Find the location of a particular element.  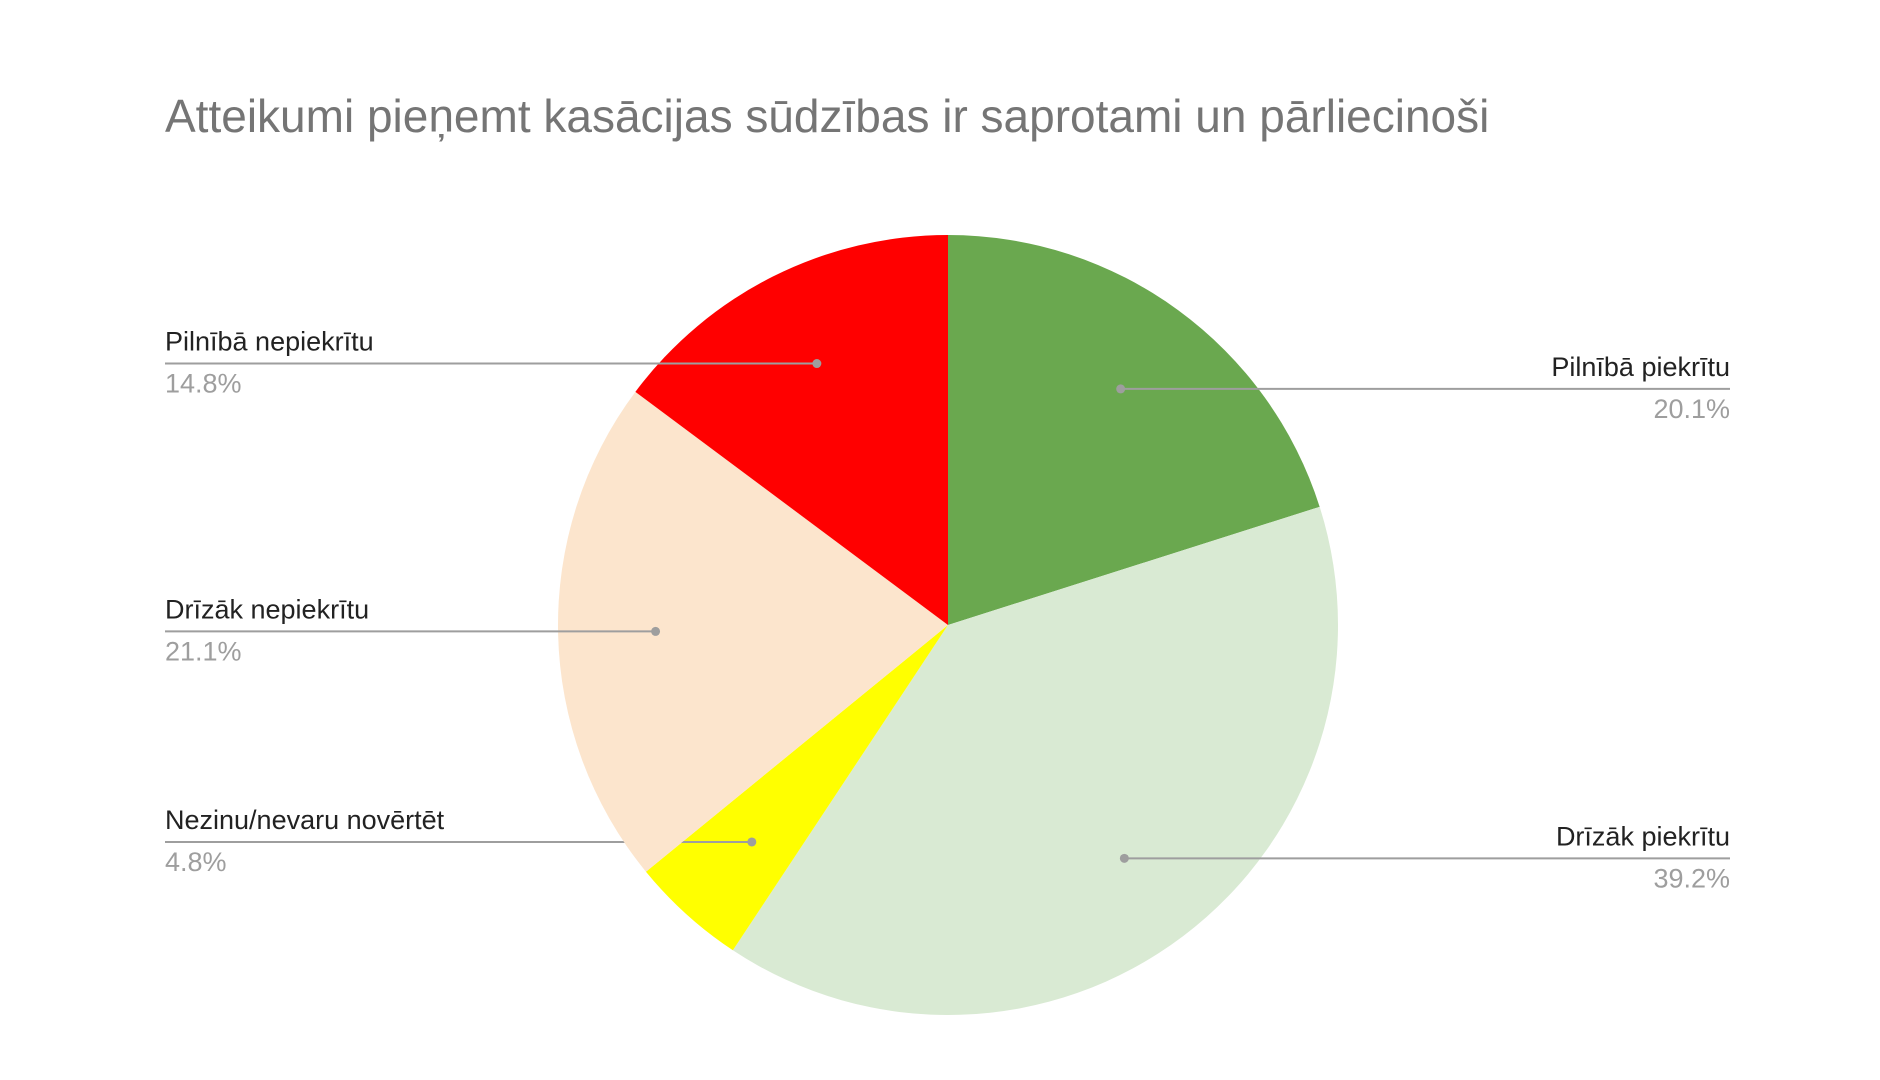

legend-label: Nezinu/nevaru novērtēt is located at coordinates (305, 820).